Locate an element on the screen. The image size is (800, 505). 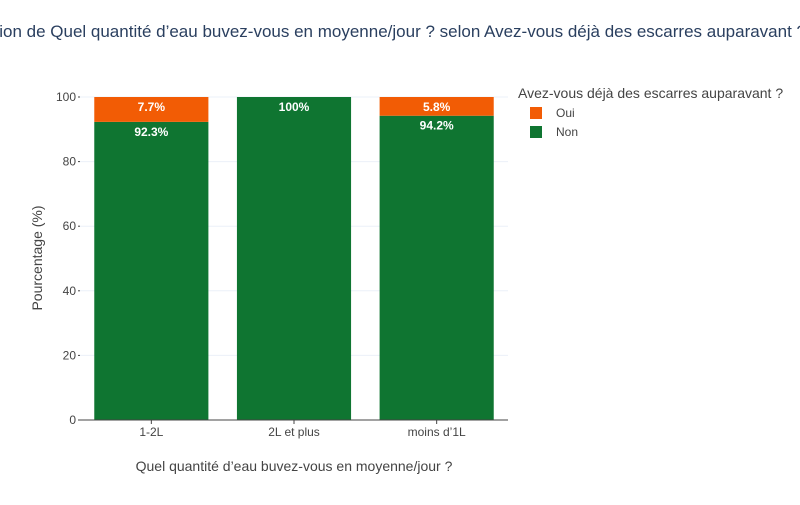
y-tick-label: 60 is located at coordinates (70, 226).